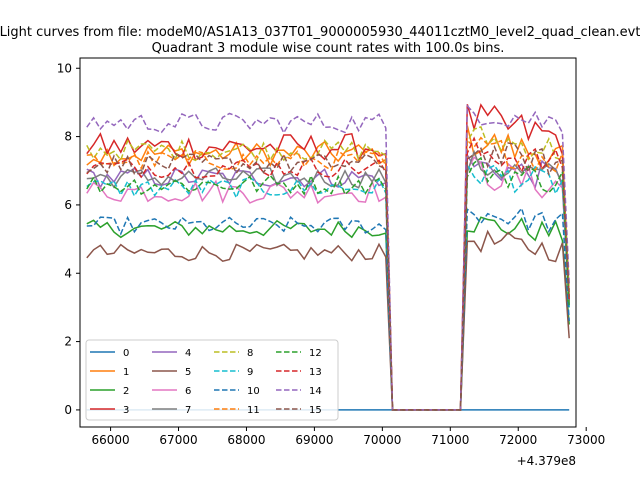 This screenshot has height=480, width=640. What do you see at coordinates (450, 440) in the screenshot?
I see `x-tick-label: 71000` at bounding box center [450, 440].